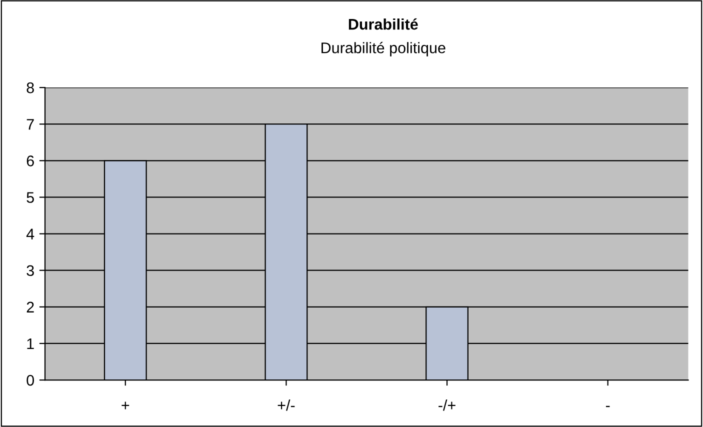 The width and height of the screenshot is (703, 427). I want to click on y-tick-label: 1, so click(30, 344).